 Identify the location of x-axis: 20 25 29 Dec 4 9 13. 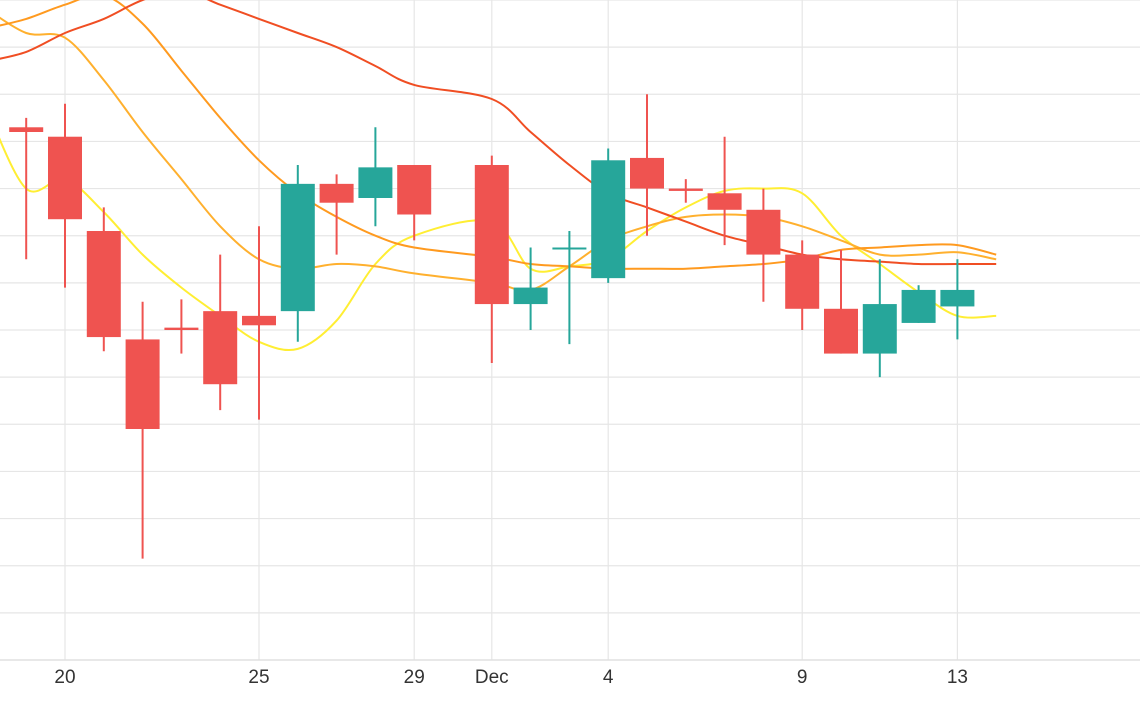
(570, 673).